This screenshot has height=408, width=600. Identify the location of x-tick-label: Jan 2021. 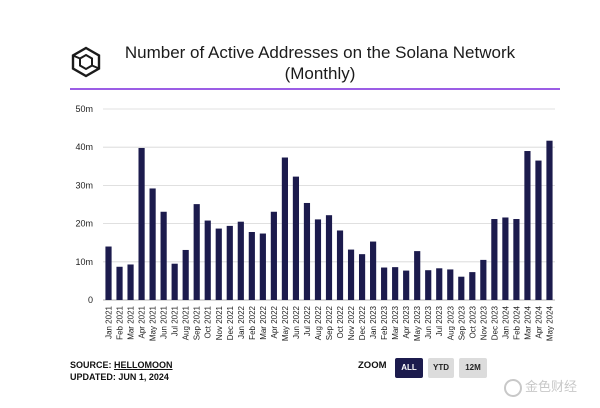
(109, 321).